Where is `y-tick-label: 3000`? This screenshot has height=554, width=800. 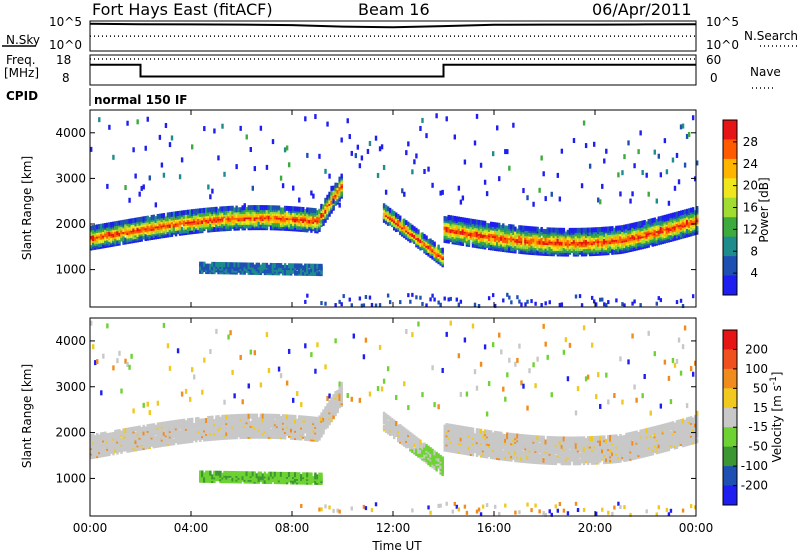 y-tick-label: 3000 is located at coordinates (70, 178).